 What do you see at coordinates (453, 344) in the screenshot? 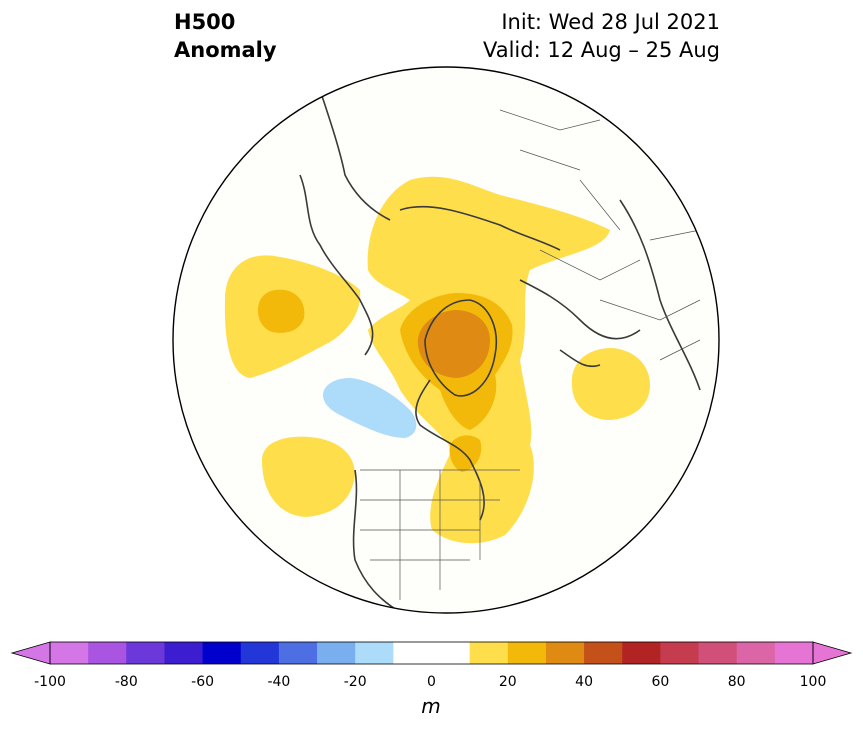
I see `anomaly-30-core` at bounding box center [453, 344].